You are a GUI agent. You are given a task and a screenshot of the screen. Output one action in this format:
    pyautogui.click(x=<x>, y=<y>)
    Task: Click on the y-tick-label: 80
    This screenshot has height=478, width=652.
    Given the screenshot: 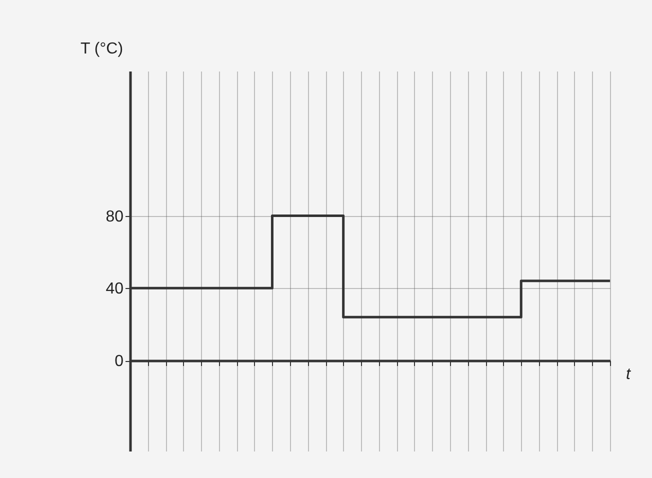 What is the action you would take?
    pyautogui.click(x=115, y=217)
    